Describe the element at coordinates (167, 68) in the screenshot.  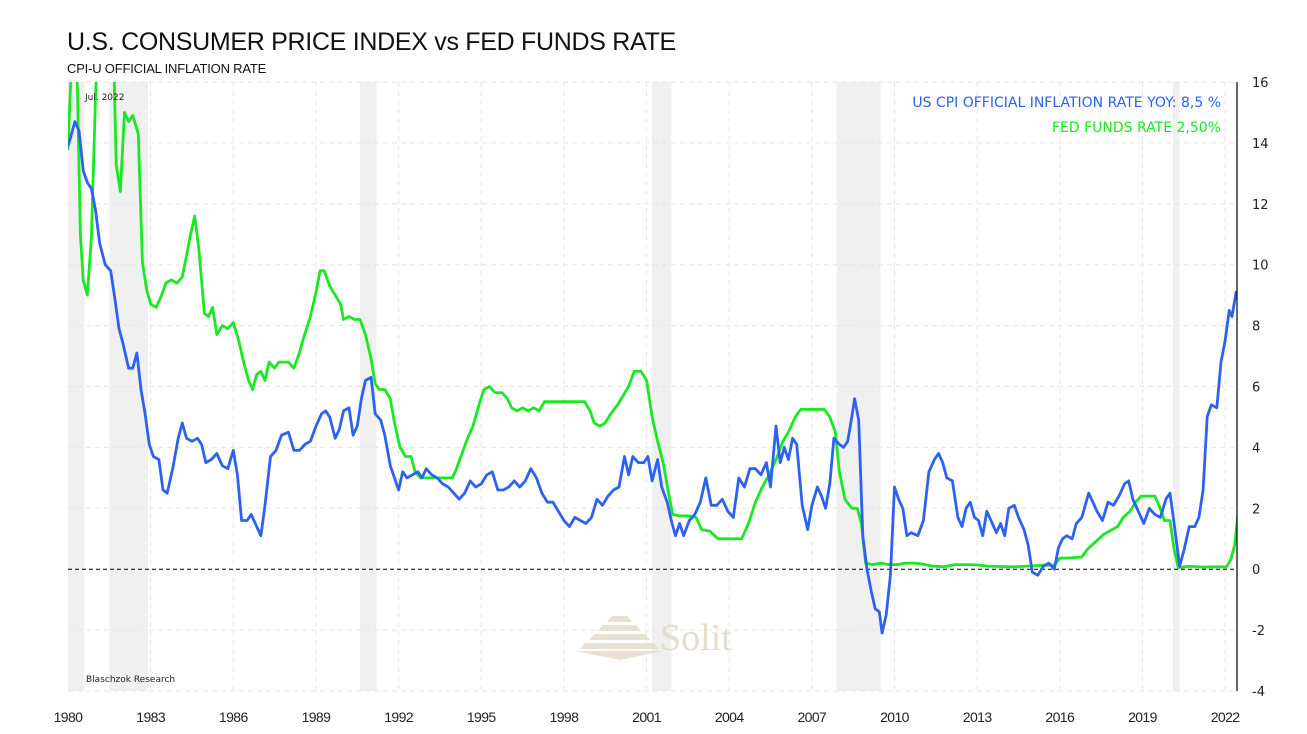
I see `chart-subtitle: CPI-U OFFICIAL INFLATION RATE` at that location.